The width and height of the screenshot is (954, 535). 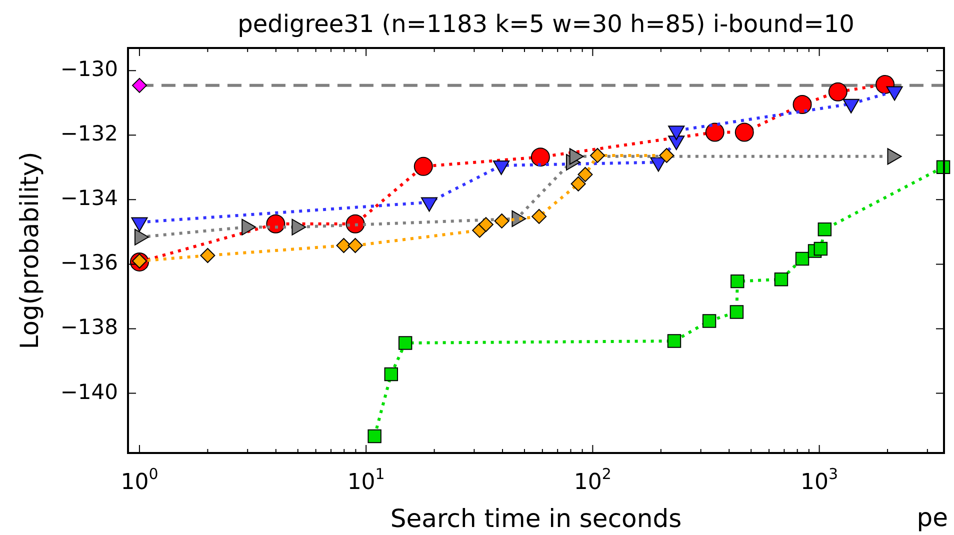 I want to click on y-tick-label: −138, so click(x=89, y=327).